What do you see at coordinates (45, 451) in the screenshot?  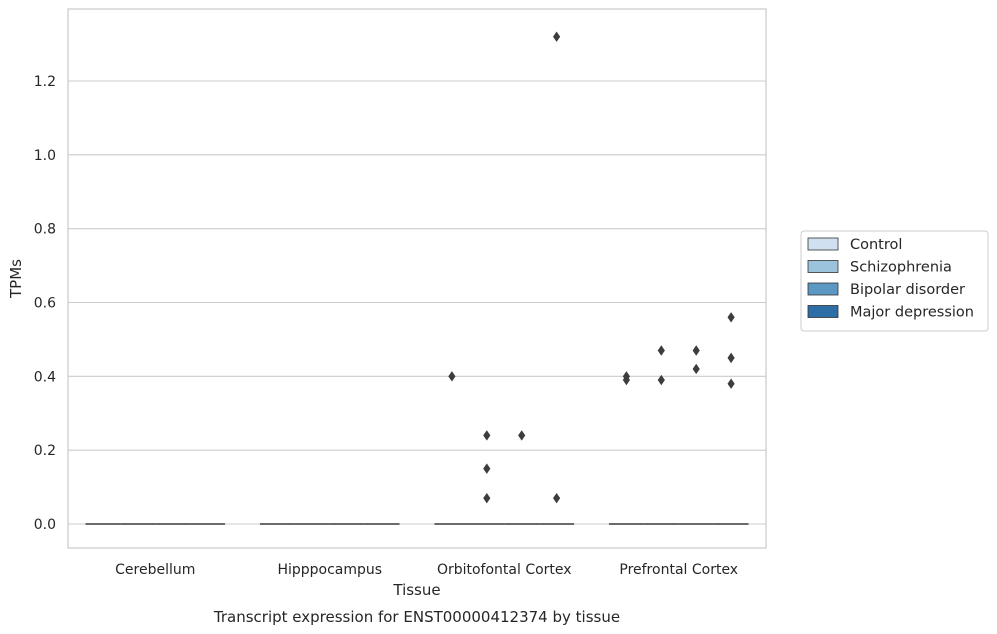 I see `y-tick-label: 0.2` at bounding box center [45, 451].